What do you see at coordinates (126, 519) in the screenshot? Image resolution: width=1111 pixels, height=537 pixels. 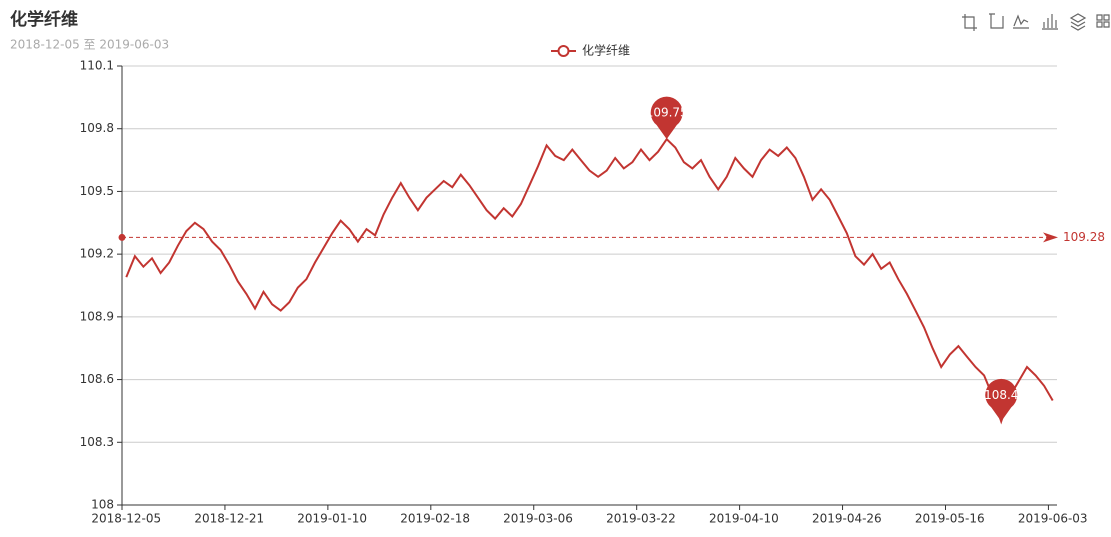 I see `x-tick-label: 2018-12-05` at bounding box center [126, 519].